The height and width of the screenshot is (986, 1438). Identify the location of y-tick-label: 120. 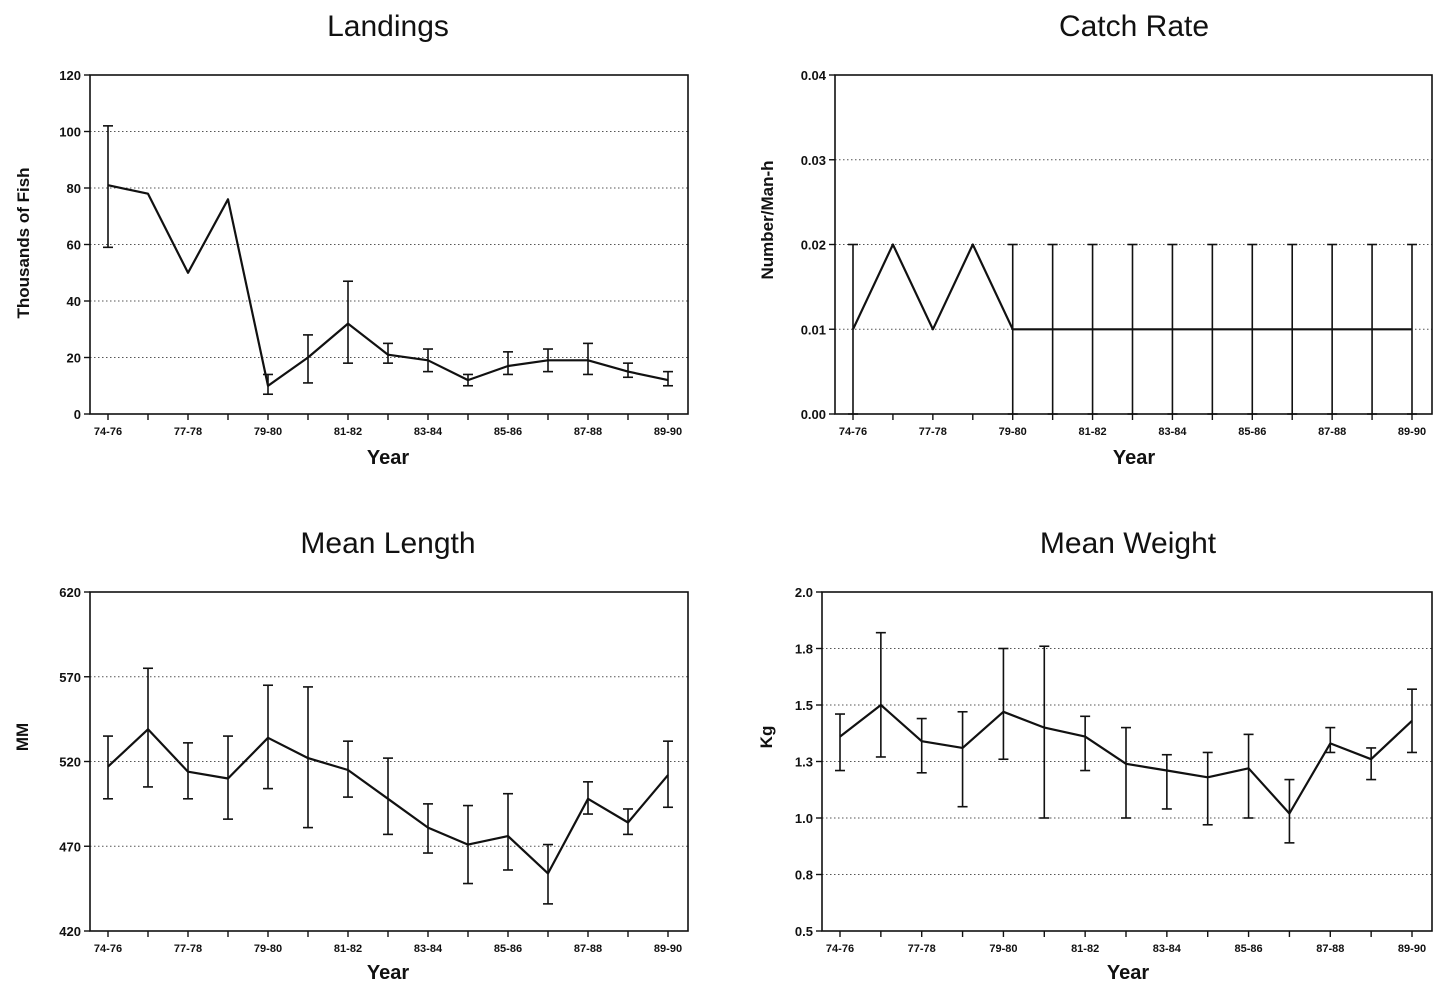
(70, 75).